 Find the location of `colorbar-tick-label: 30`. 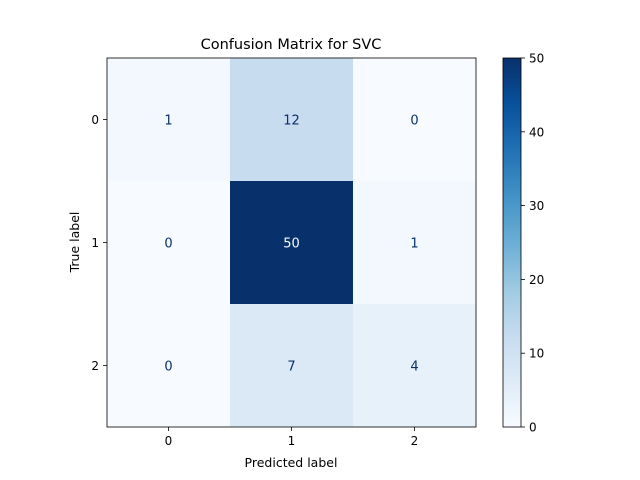

colorbar-tick-label: 30 is located at coordinates (536, 206).